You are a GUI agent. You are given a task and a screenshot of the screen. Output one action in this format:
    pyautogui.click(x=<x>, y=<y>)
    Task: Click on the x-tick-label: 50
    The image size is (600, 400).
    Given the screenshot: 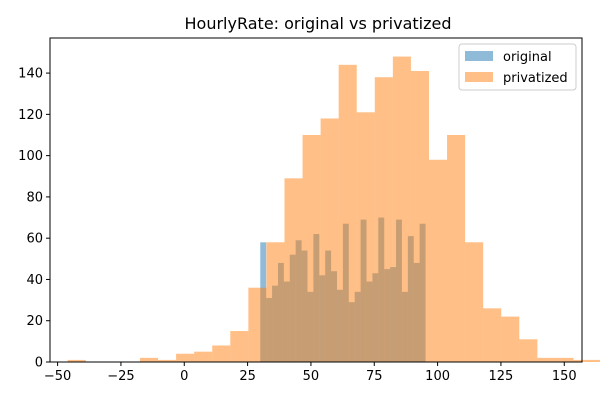 What is the action you would take?
    pyautogui.click(x=311, y=376)
    